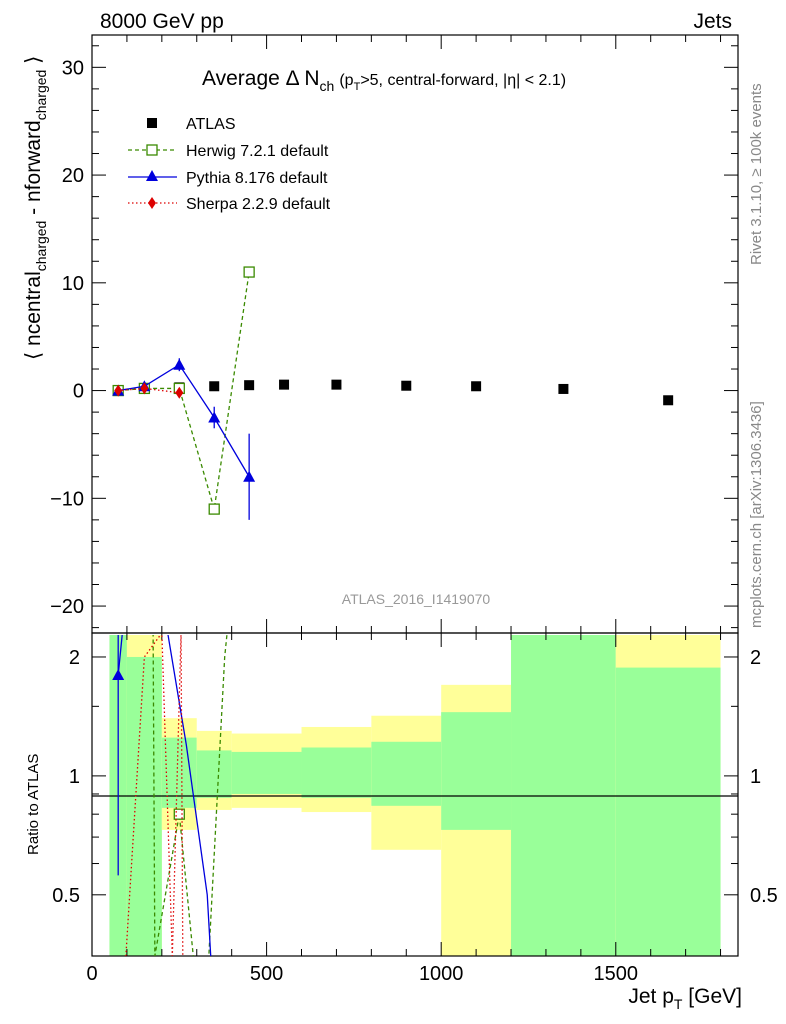 The image size is (786, 1024). Describe the element at coordinates (257, 178) in the screenshot. I see `legend-label-pythia: Pythia 8.176 default` at that location.